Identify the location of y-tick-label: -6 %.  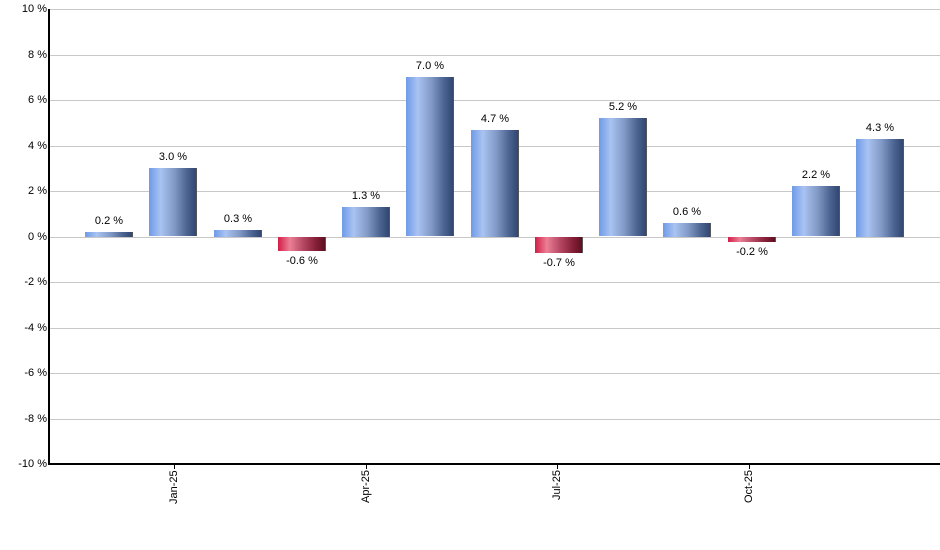
(35, 373).